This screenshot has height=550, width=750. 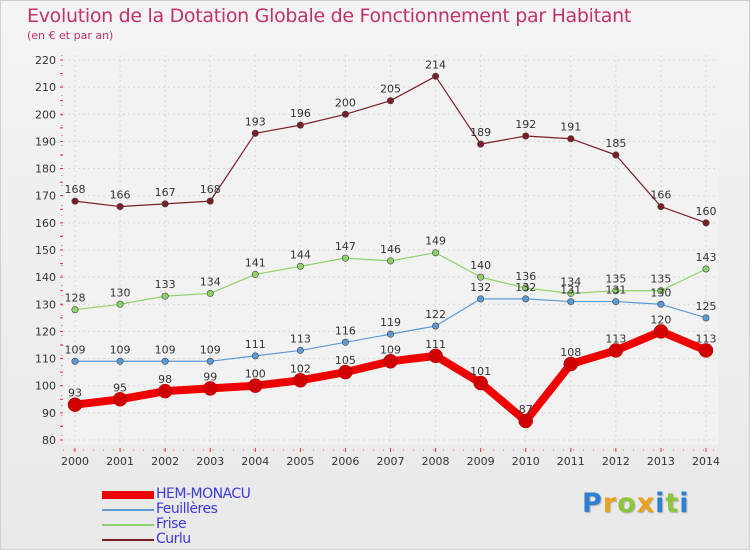 I want to click on legend-label-frise: Frise, so click(x=171, y=524).